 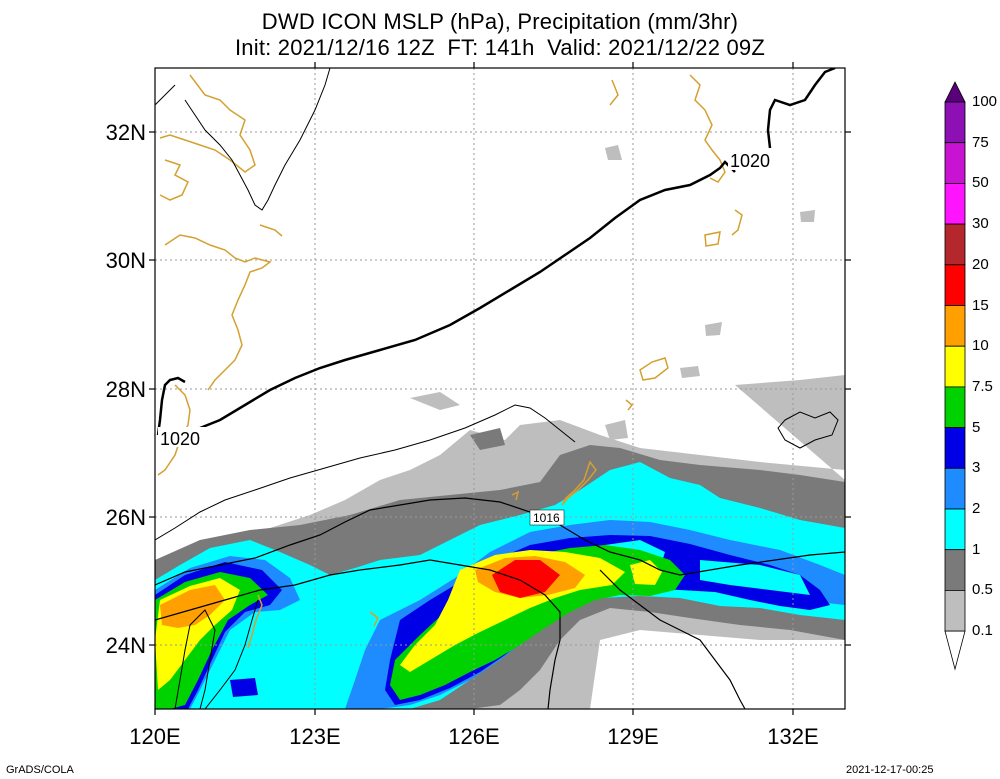 I want to click on colorbar-level-label: 10, so click(x=980, y=346).